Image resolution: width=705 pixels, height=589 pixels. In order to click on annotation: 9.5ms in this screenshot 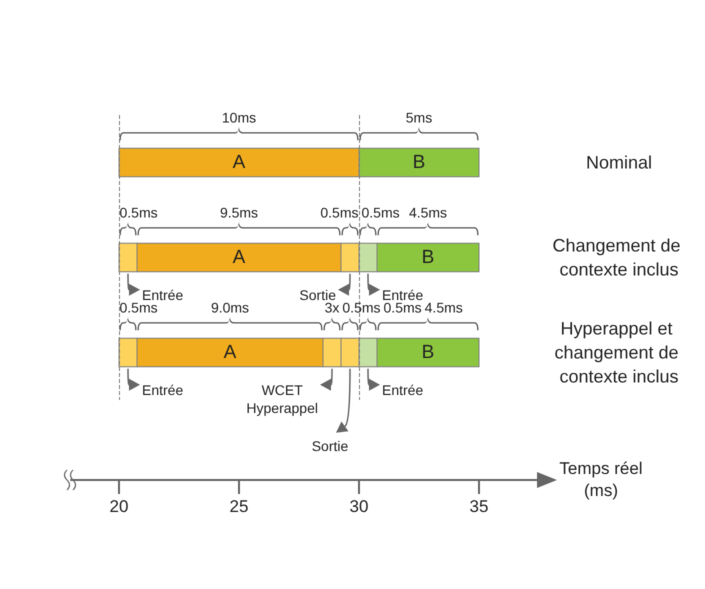, I will do `click(239, 212)`.